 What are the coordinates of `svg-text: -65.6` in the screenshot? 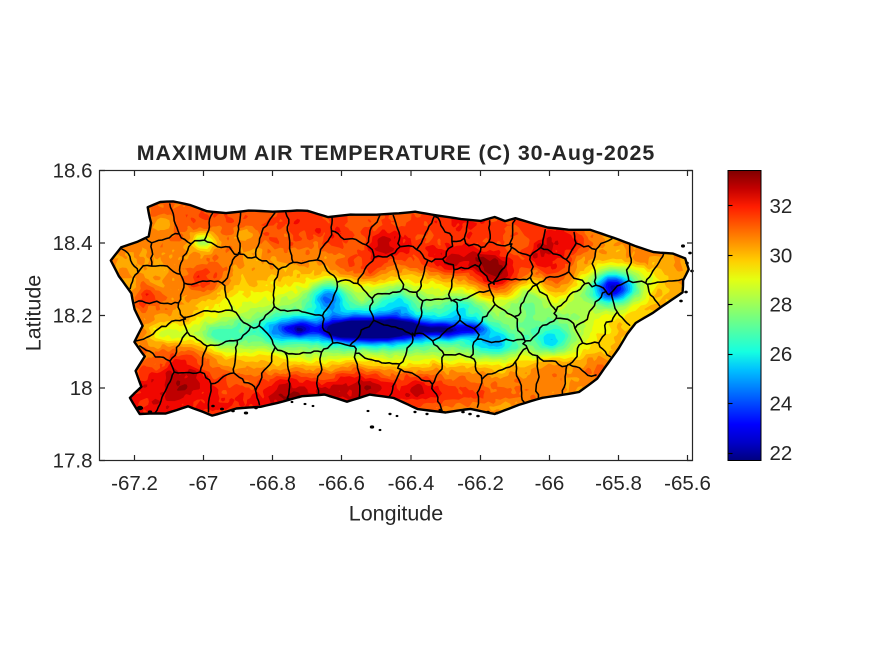 It's located at (687, 483).